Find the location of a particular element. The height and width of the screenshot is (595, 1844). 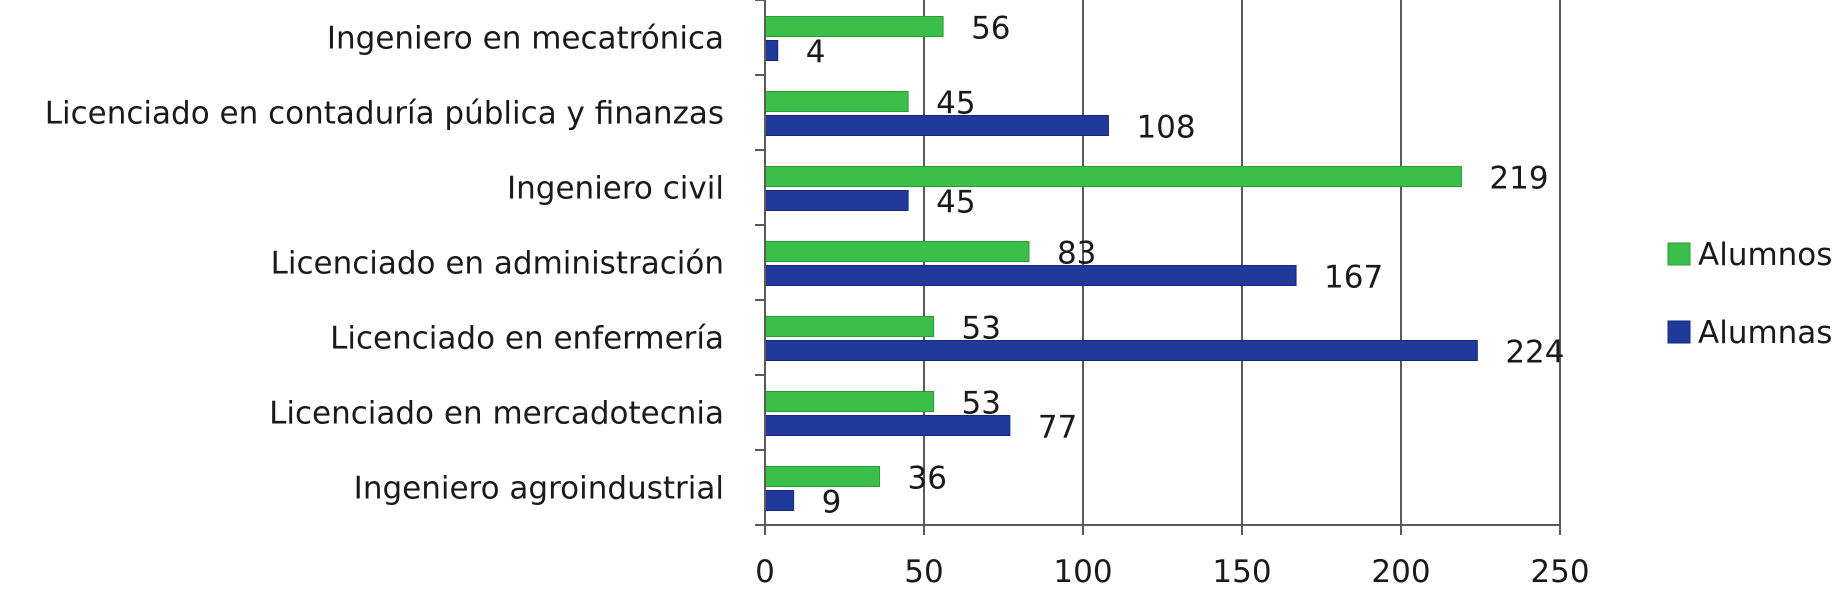

x-tick-labels: 0 50 100 150 200 250 is located at coordinates (1172, 572).